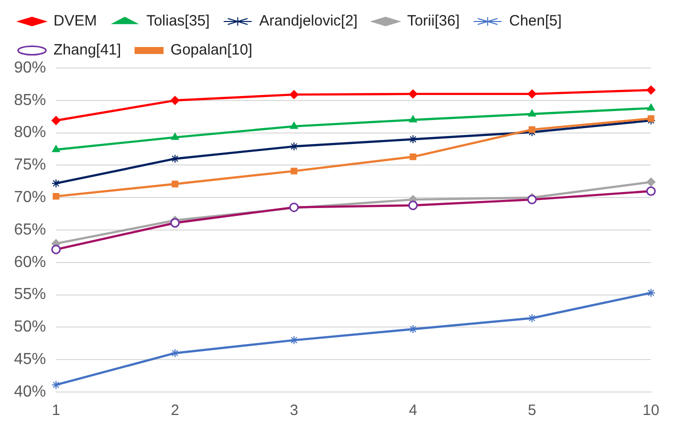 The height and width of the screenshot is (436, 681). I want to click on legend-label: Torii[36], so click(433, 21).